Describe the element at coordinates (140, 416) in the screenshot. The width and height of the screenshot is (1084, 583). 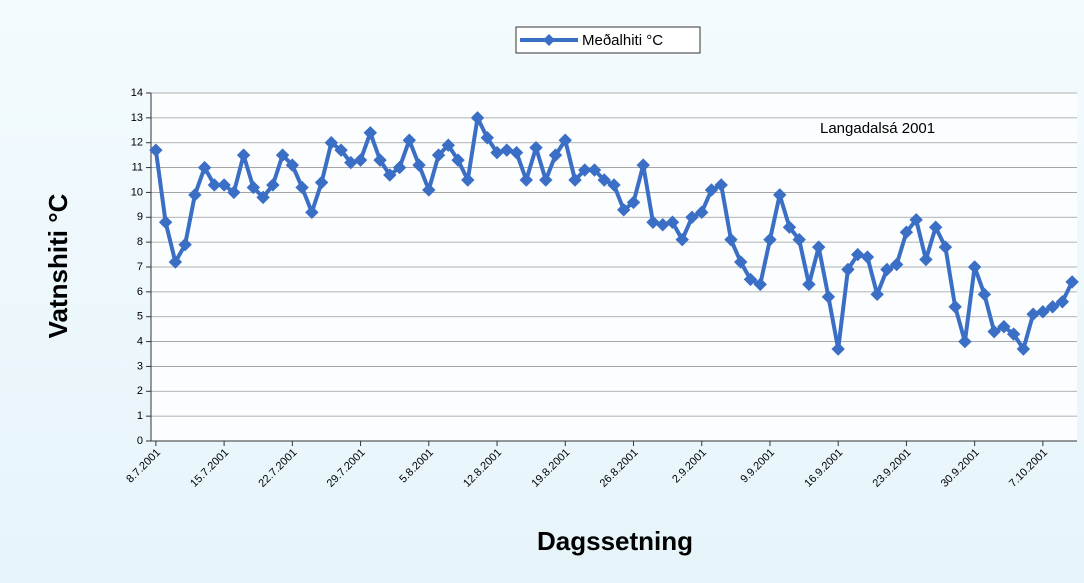
I see `y-tick-label: 1` at that location.